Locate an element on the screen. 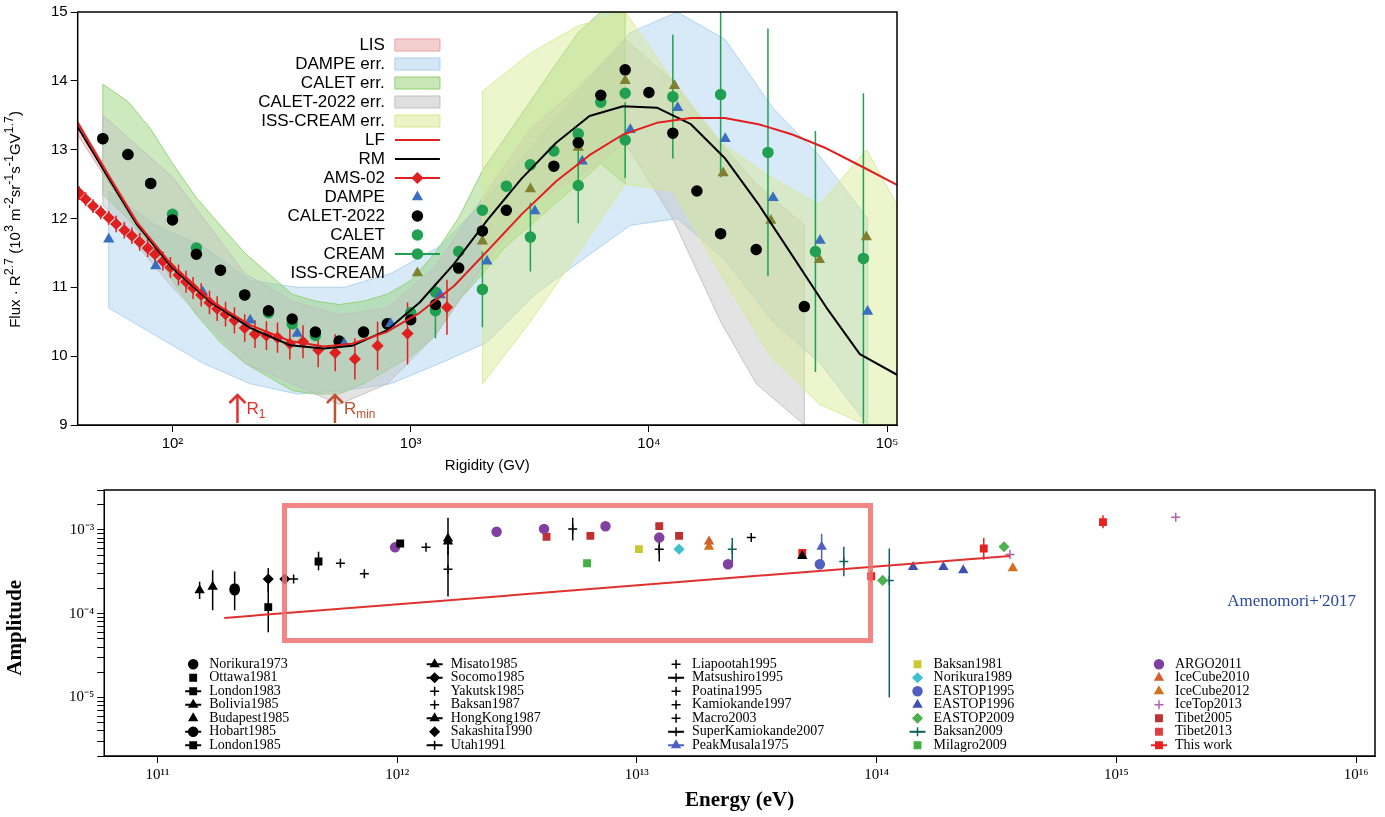 The image size is (1385, 817). x-tick-label: 10¹⁵ is located at coordinates (1116, 773).